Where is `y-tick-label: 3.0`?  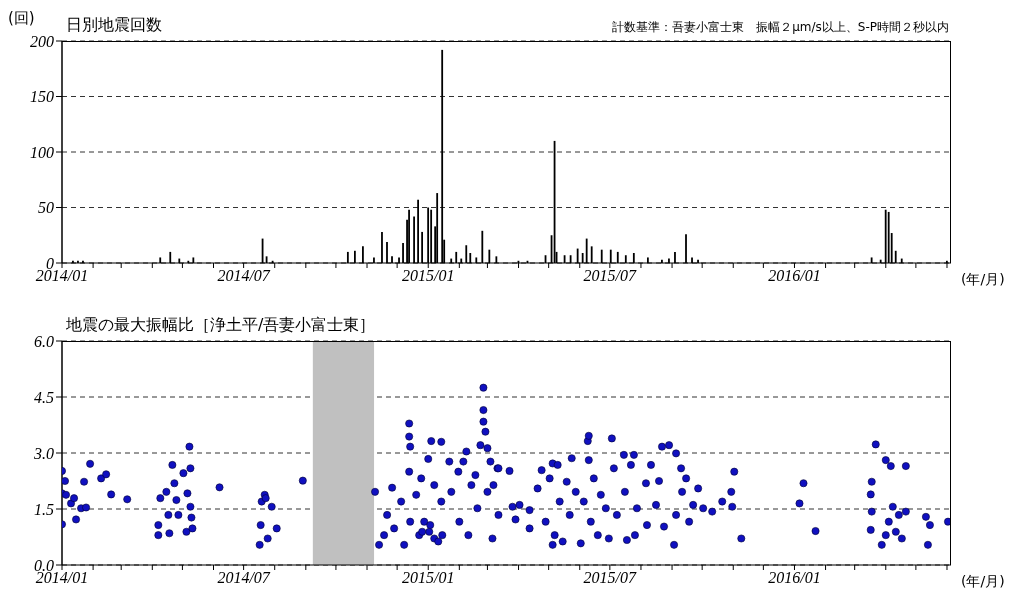 y-tick-label: 3.0 is located at coordinates (43, 453).